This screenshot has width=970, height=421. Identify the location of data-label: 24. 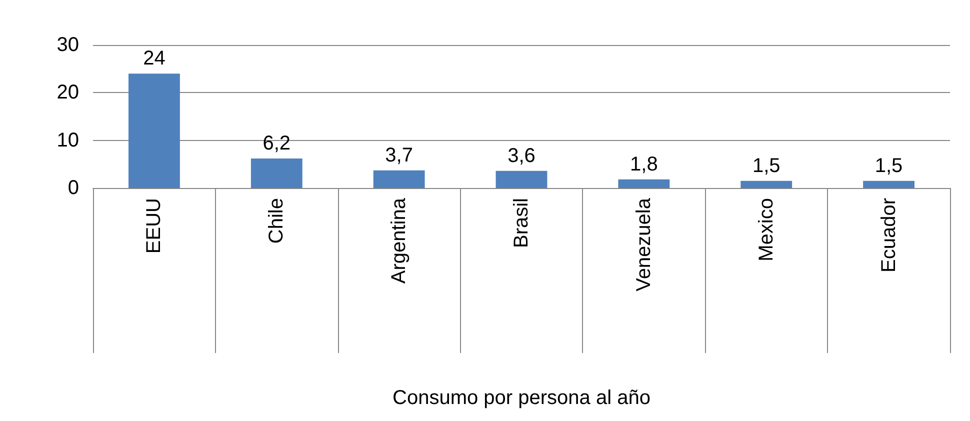
(154, 59).